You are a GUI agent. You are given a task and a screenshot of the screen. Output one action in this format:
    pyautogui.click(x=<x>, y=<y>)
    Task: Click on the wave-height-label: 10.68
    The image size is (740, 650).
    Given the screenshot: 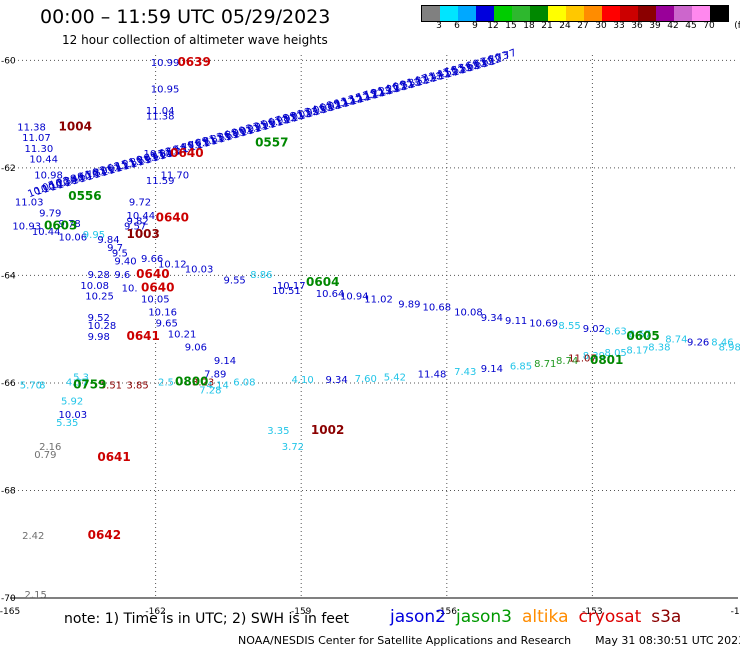 What is the action you would take?
    pyautogui.click(x=437, y=307)
    